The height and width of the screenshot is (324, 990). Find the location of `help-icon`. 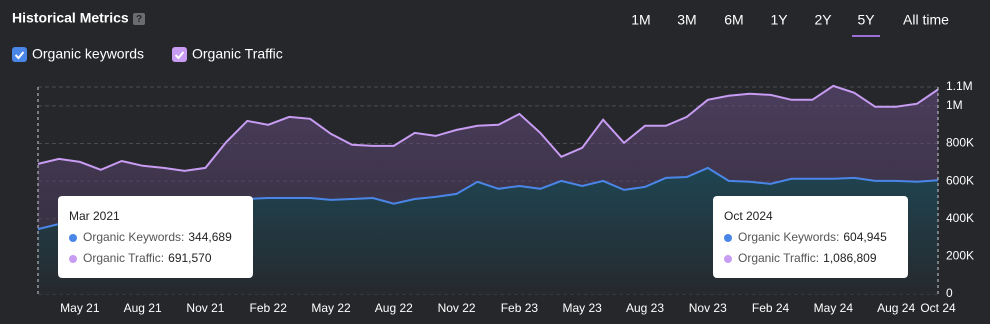

help-icon is located at coordinates (139, 19).